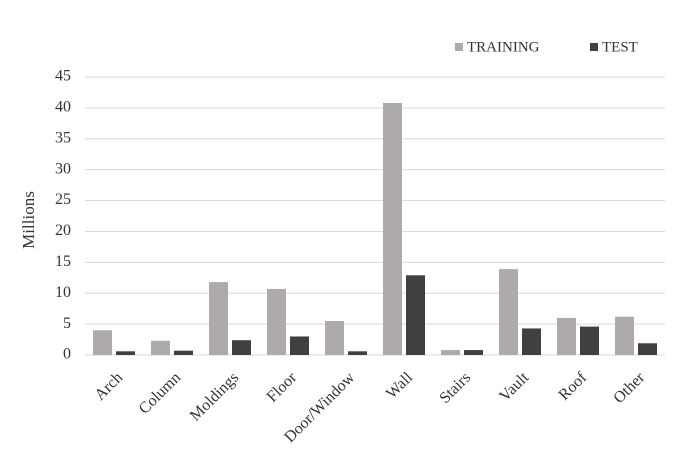 This screenshot has height=465, width=689. What do you see at coordinates (63, 107) in the screenshot?
I see `y-tick-label: 40` at bounding box center [63, 107].